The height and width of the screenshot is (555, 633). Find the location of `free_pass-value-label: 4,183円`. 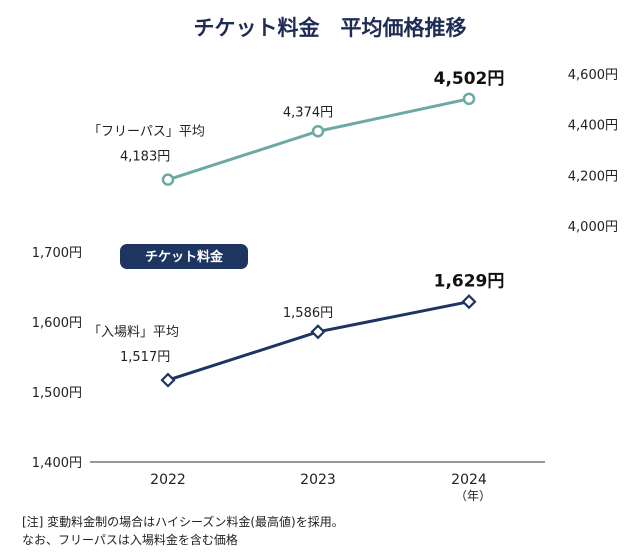

free_pass-value-label: 4,183円 is located at coordinates (145, 157).